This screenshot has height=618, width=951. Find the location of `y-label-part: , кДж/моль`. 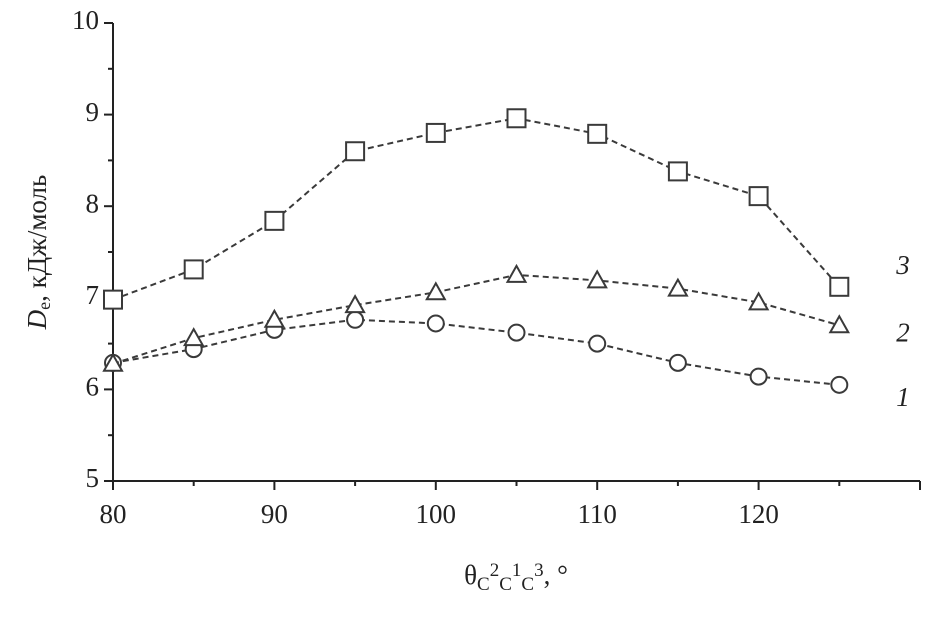

y-label-part: , кДж/моль is located at coordinates (37, 238).